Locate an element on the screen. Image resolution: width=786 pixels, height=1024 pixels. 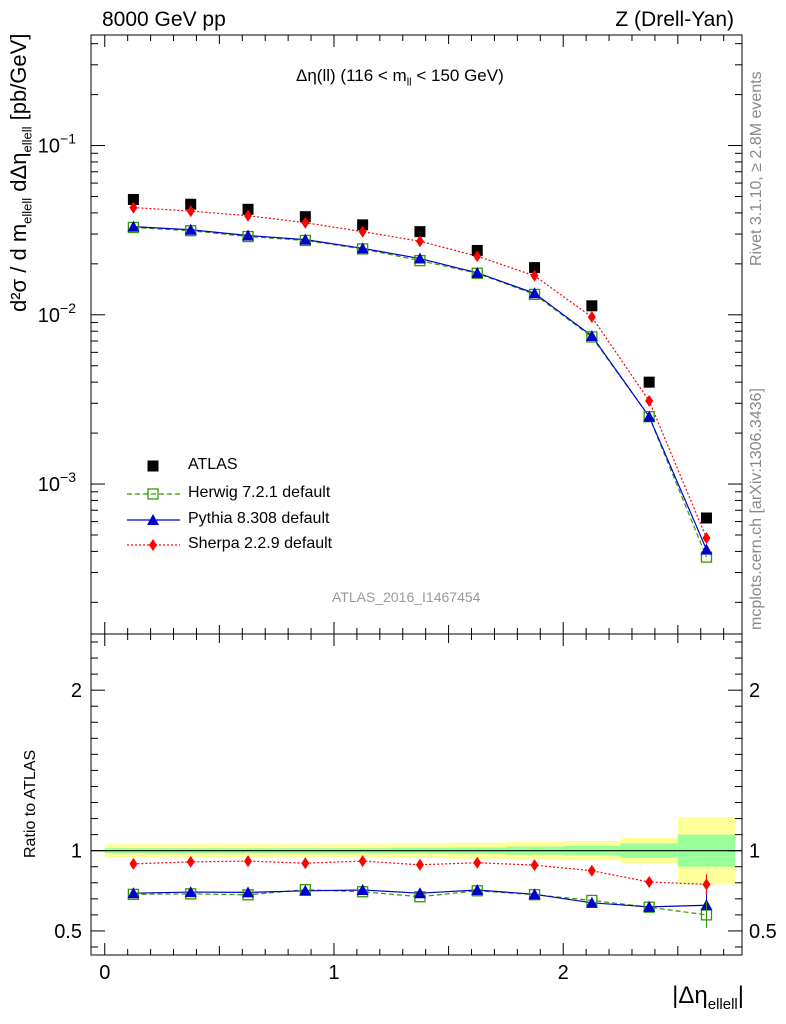
ratio-y-tick-label: 2 is located at coordinates (76, 691).